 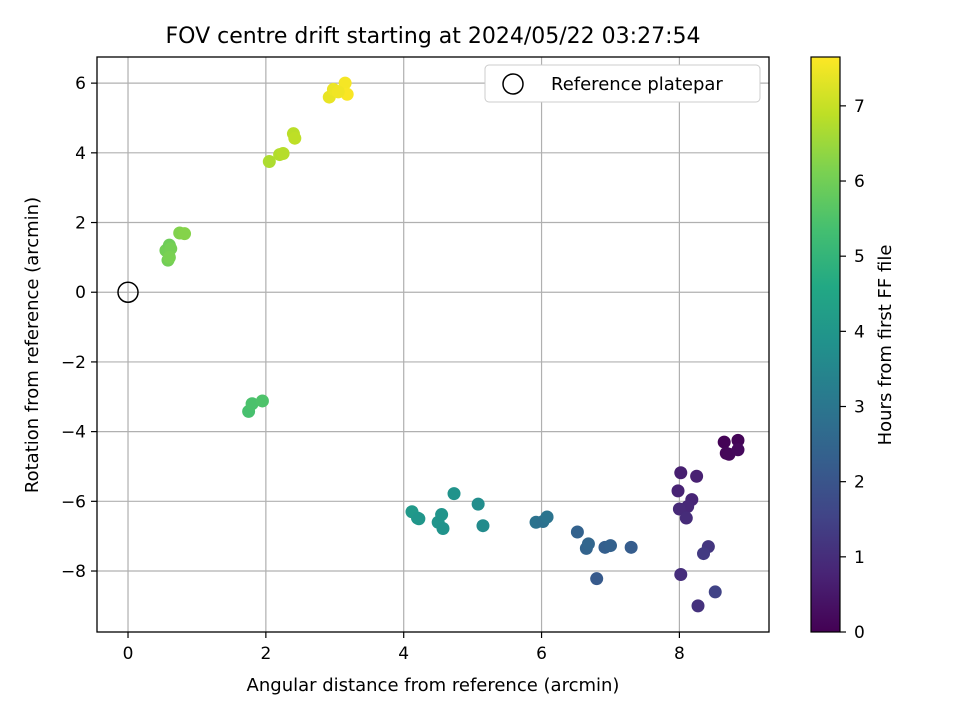 I want to click on colorbar-tick-label: 1, so click(x=859, y=558).